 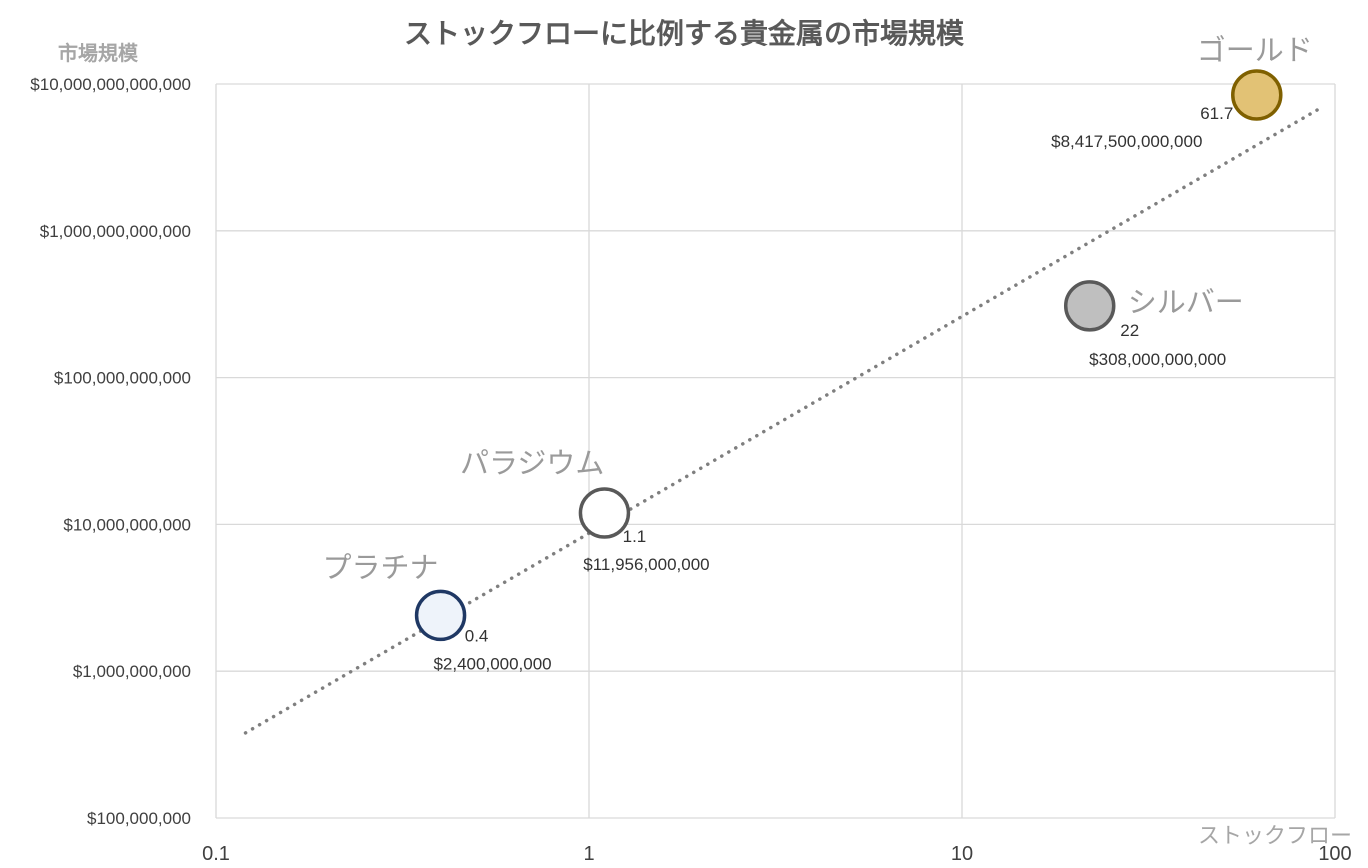 What do you see at coordinates (122, 378) in the screenshot?
I see `y-tick-label: $100,000,000,000` at bounding box center [122, 378].